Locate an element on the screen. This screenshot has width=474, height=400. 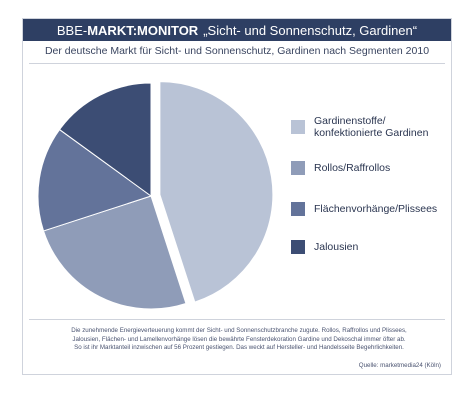
source-note: Quelle: marketmedia24 (Köln) is located at coordinates (399, 365).